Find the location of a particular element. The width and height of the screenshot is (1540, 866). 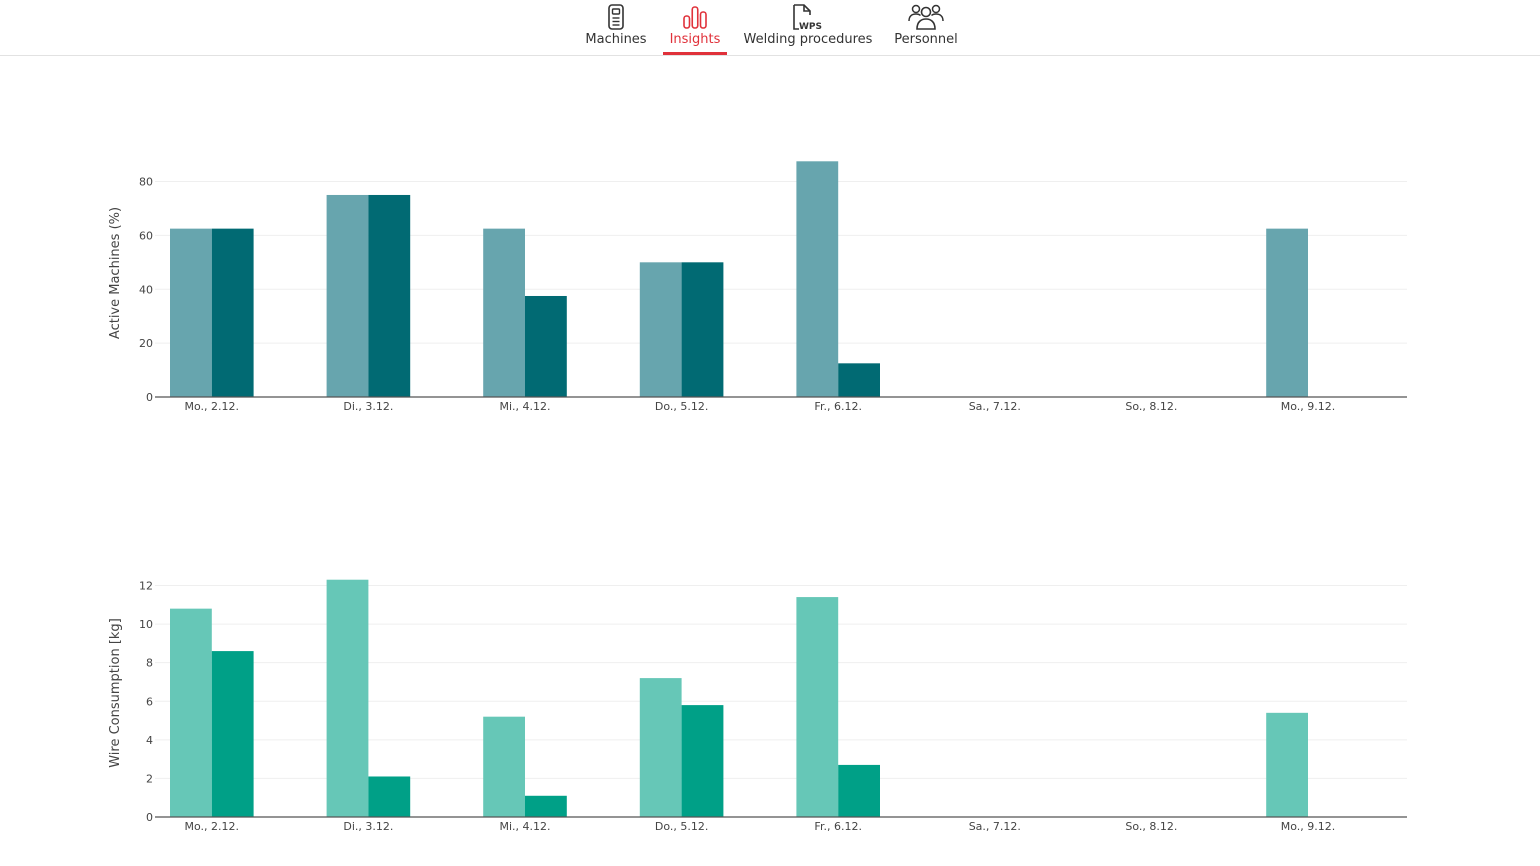

nav-tab-welding-procedures: WPS Welding procedures is located at coordinates (808, 27).